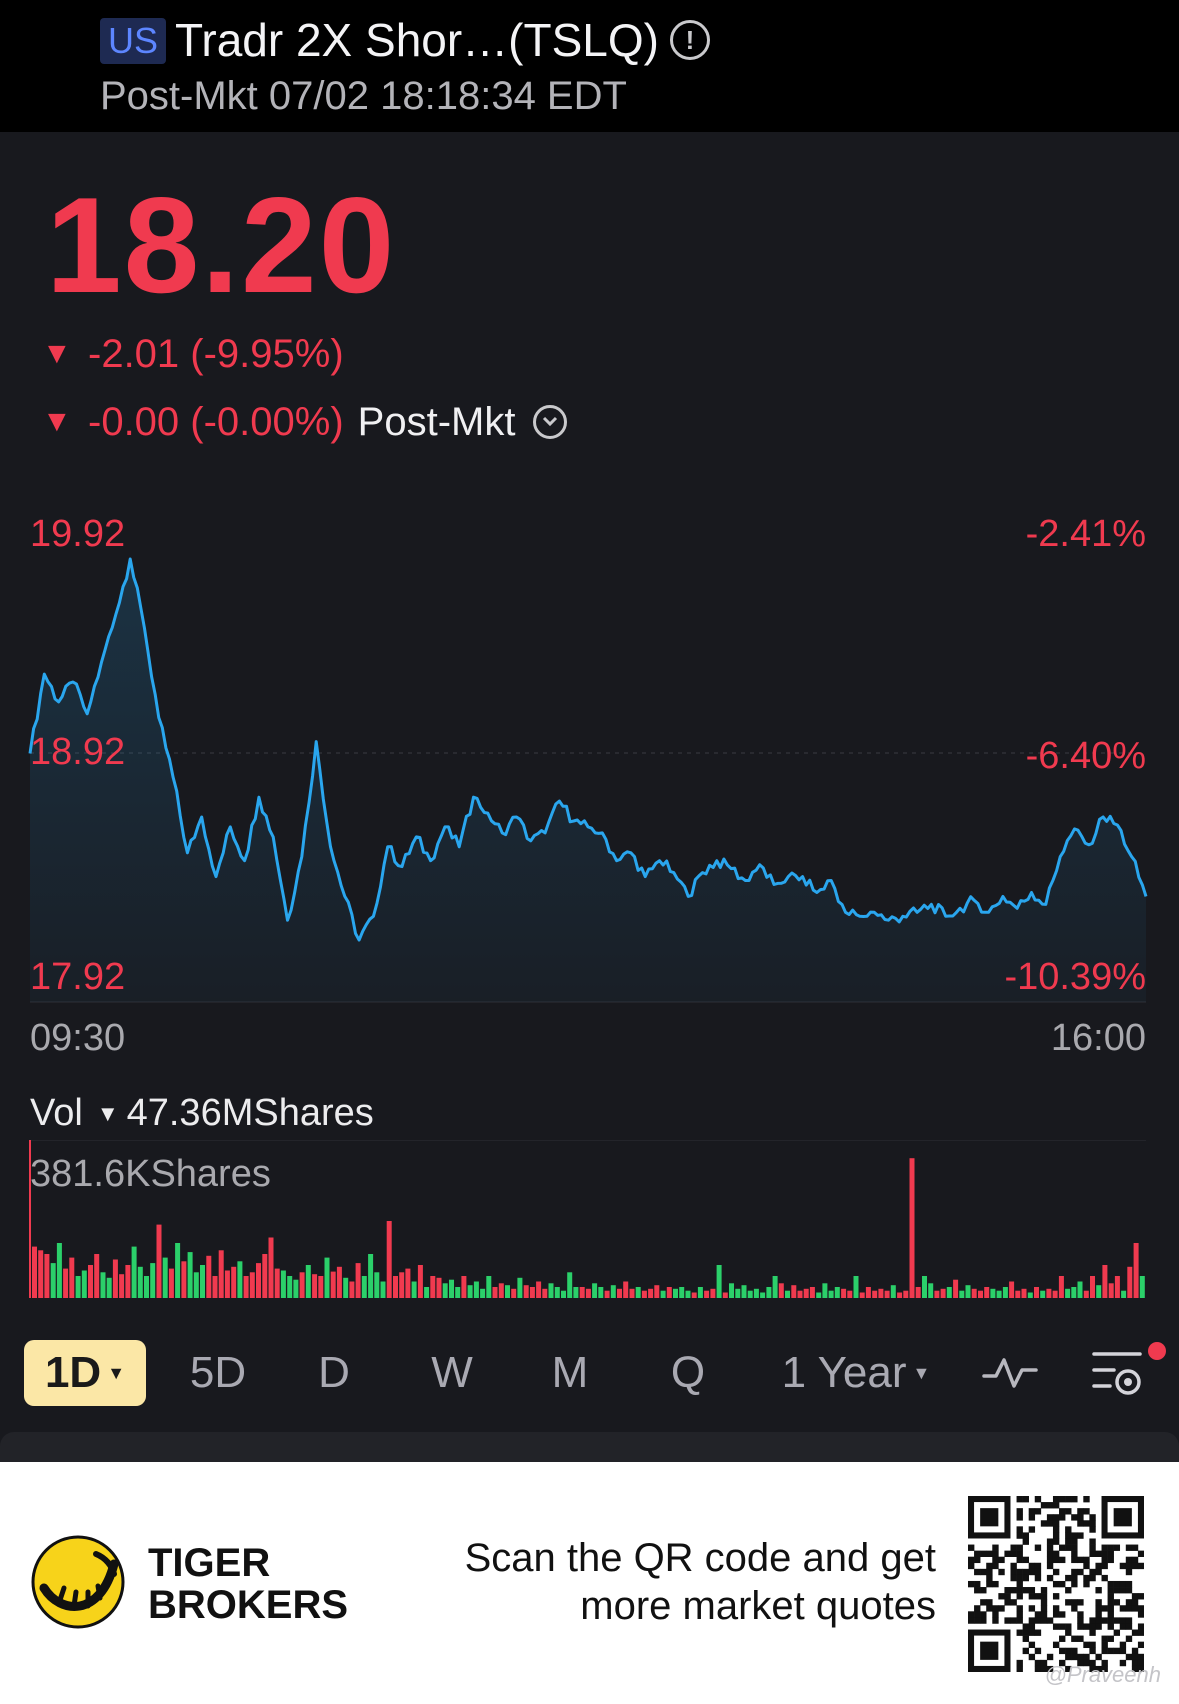  What do you see at coordinates (305, 422) in the screenshot?
I see `post-market-change-row: ▼ -0.00 (-0.00%) Post-Mkt` at bounding box center [305, 422].